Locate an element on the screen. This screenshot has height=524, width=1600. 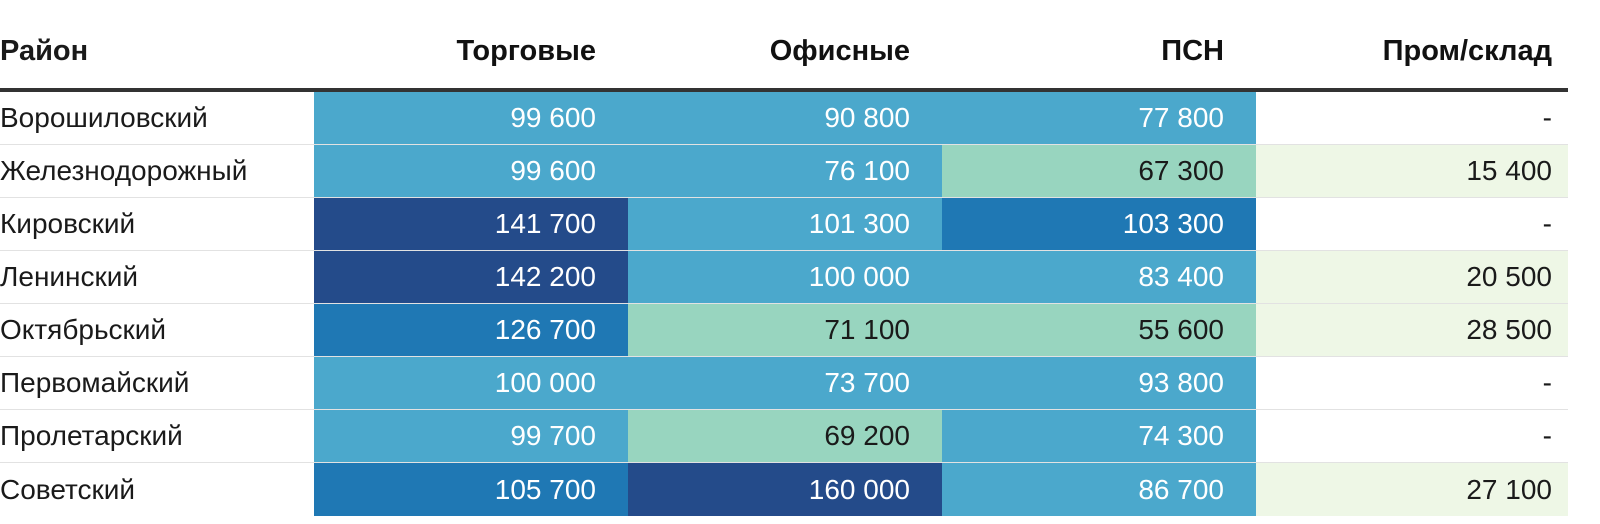
table-row: Пролетарский 99 700 69 200 74 300- is located at coordinates (784, 436).